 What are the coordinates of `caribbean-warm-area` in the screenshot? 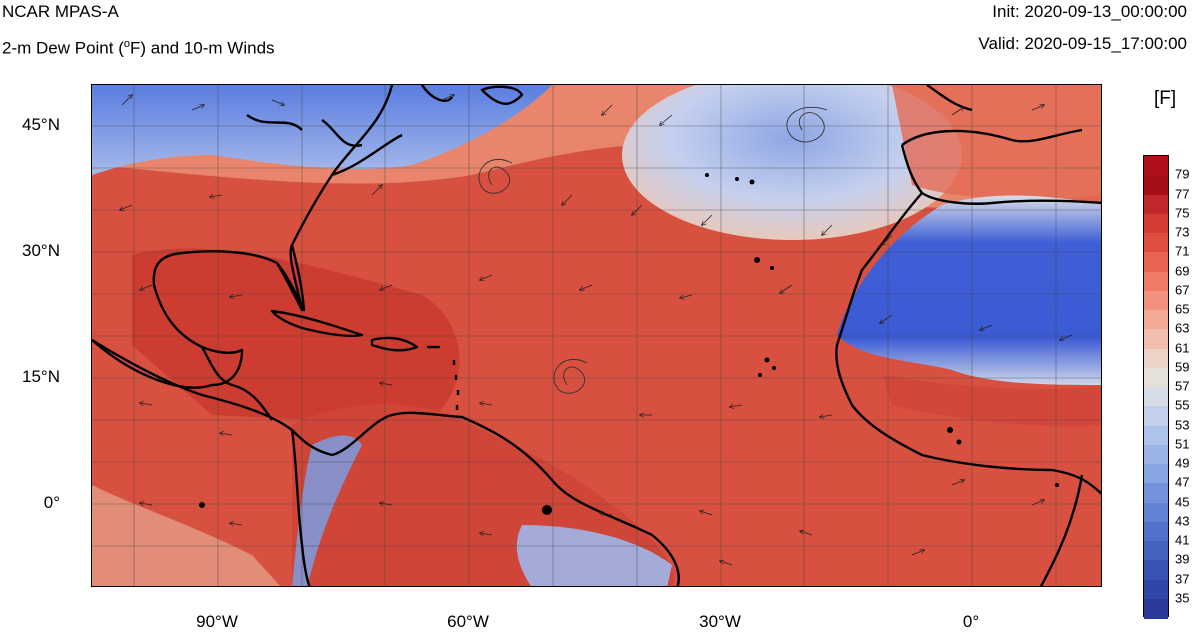 It's located at (296, 336).